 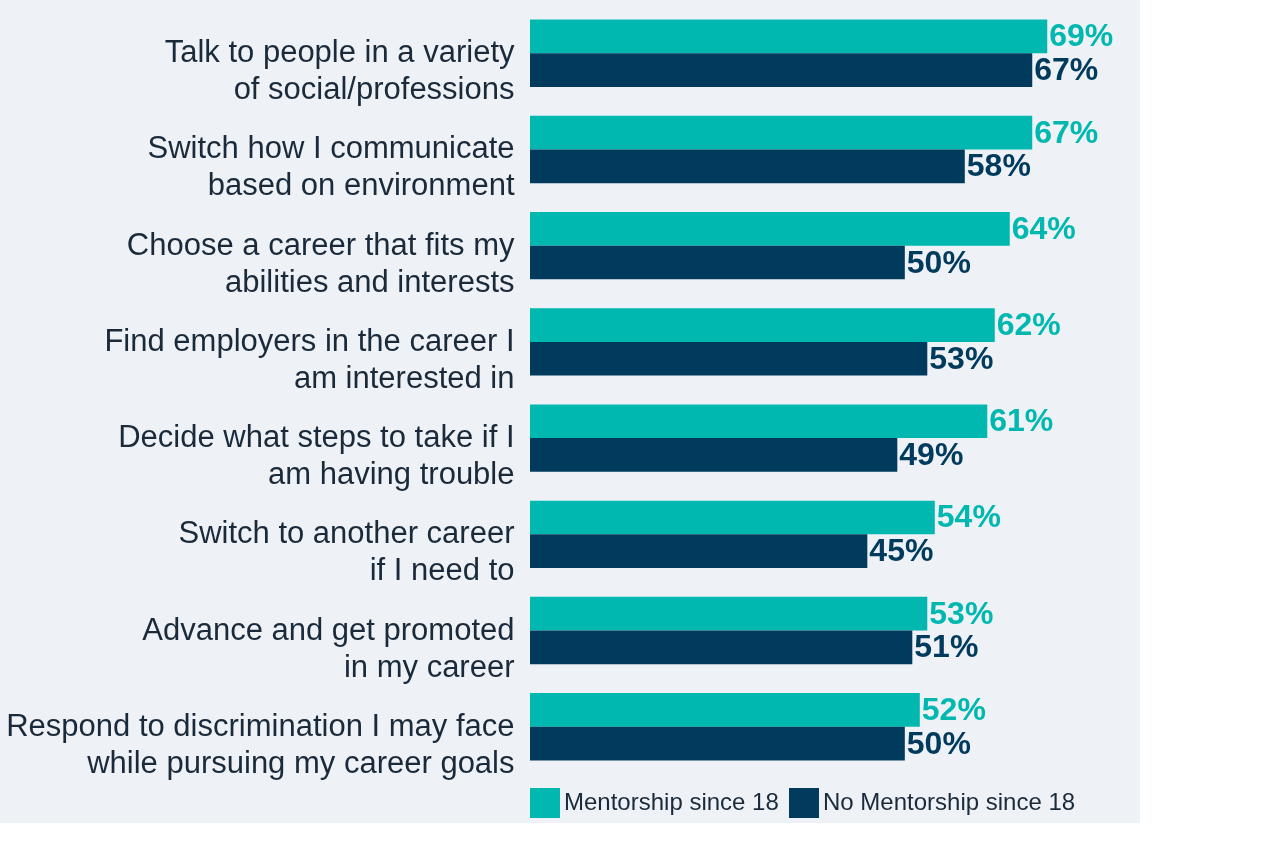 What do you see at coordinates (1028, 324) in the screenshot?
I see `data-label: 62%` at bounding box center [1028, 324].